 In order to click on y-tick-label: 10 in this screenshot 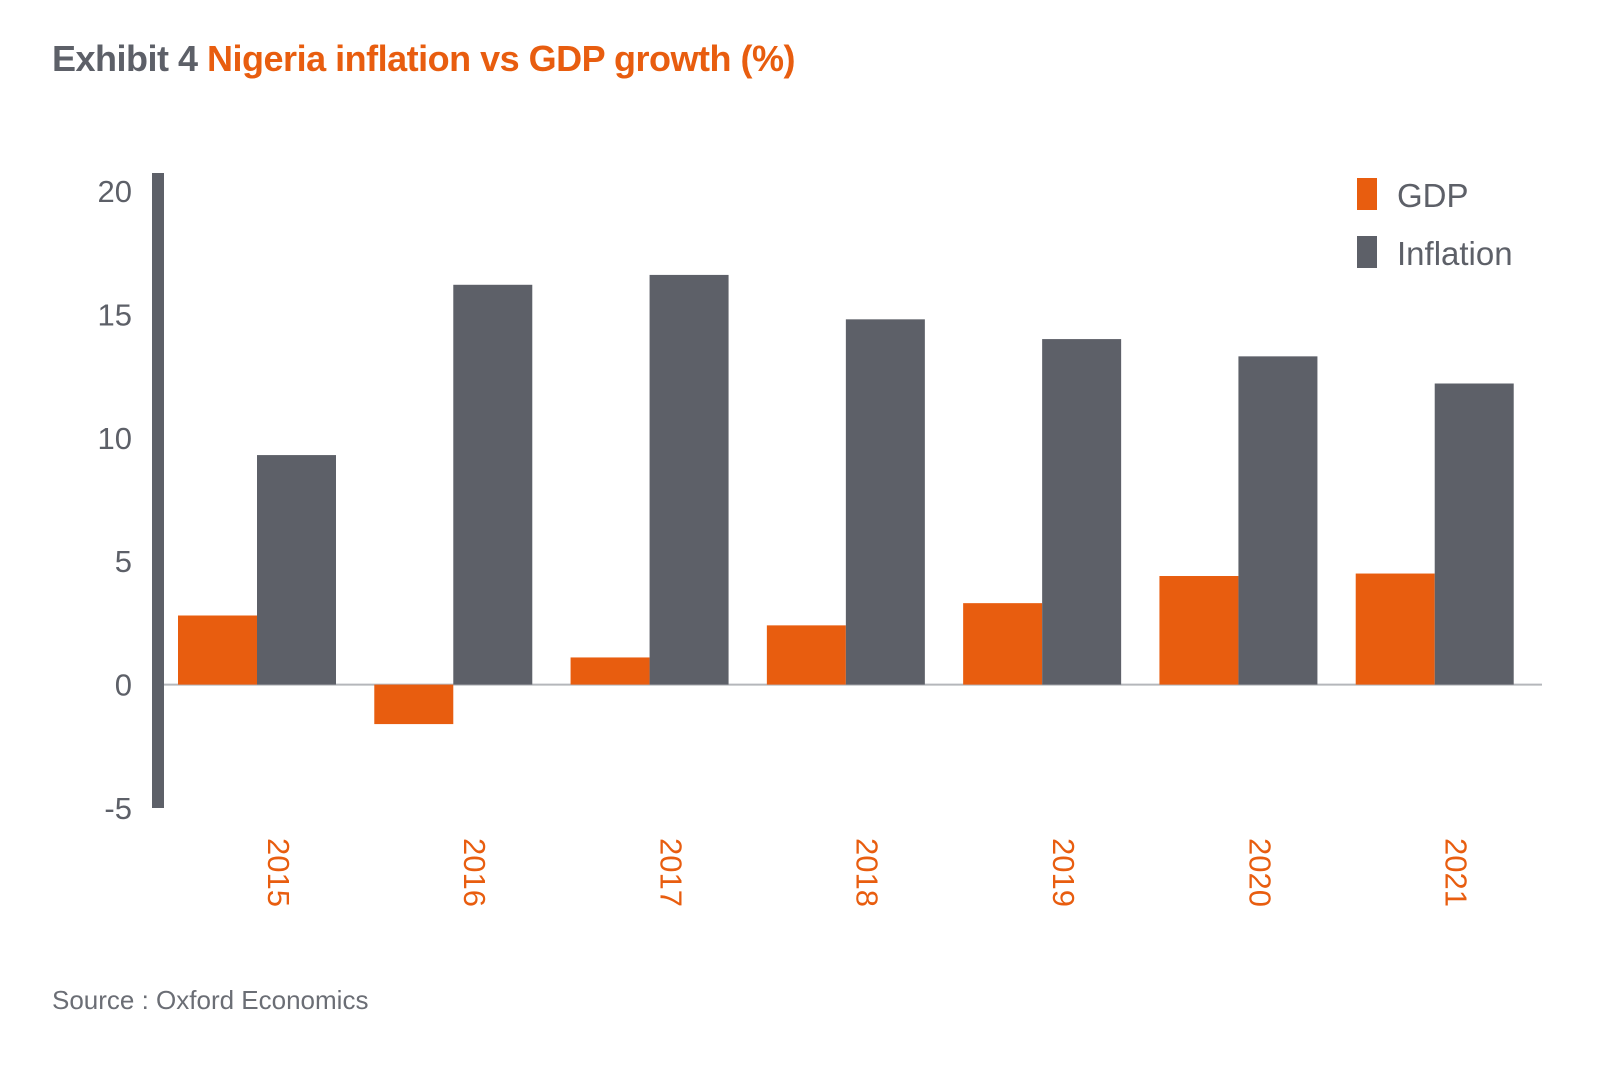, I will do `click(115, 438)`.